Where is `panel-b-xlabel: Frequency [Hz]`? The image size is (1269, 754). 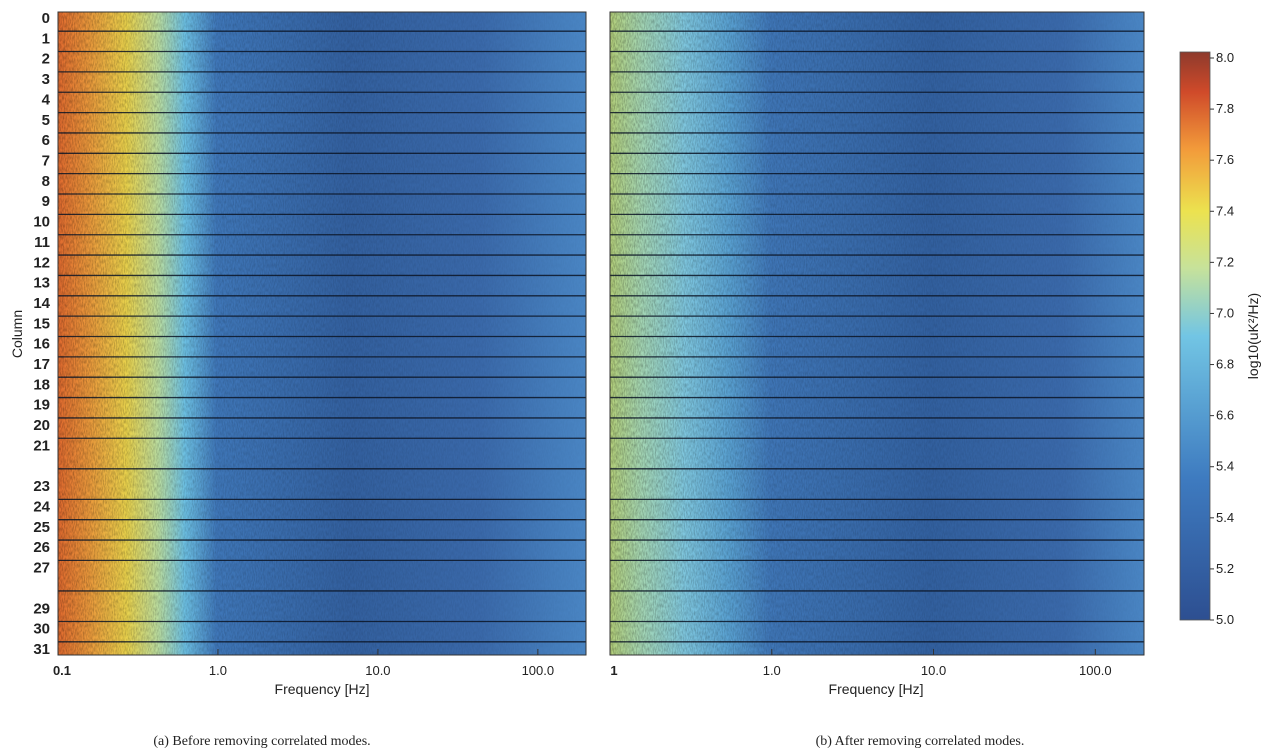 panel-b-xlabel: Frequency [Hz] is located at coordinates (876, 689).